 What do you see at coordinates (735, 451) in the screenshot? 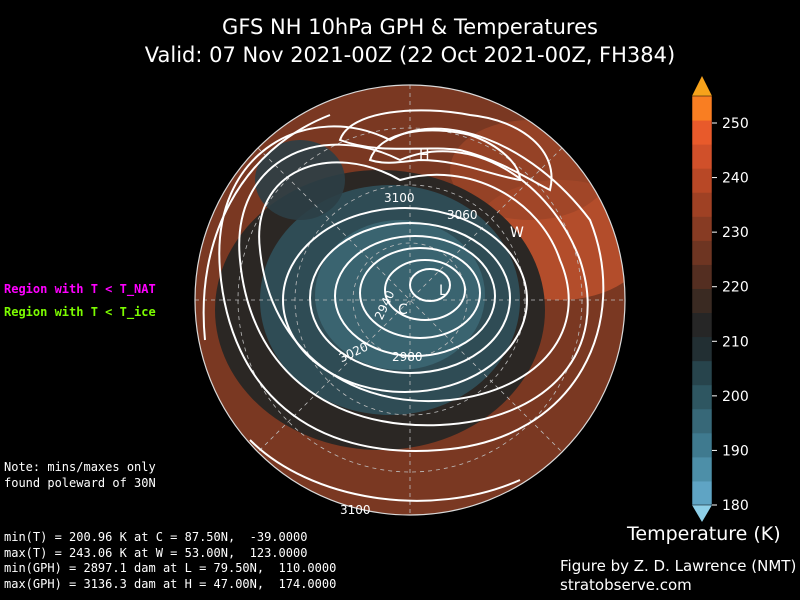
I see `colorbar-tick-label: 190` at bounding box center [735, 451].